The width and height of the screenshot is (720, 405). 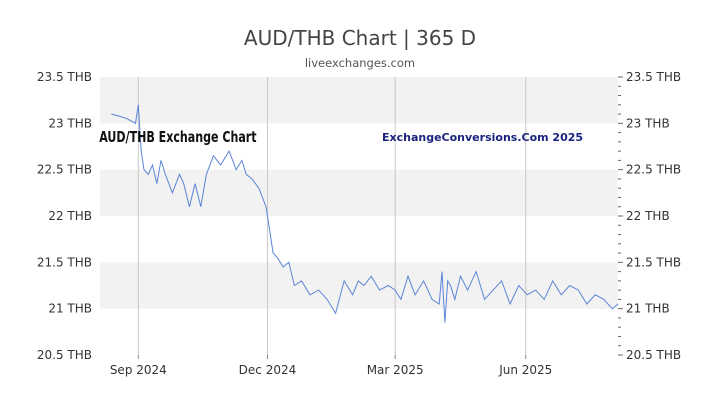 What do you see at coordinates (177, 137) in the screenshot?
I see `annotation-left: AUD/THB Exchange Chart` at bounding box center [177, 137].